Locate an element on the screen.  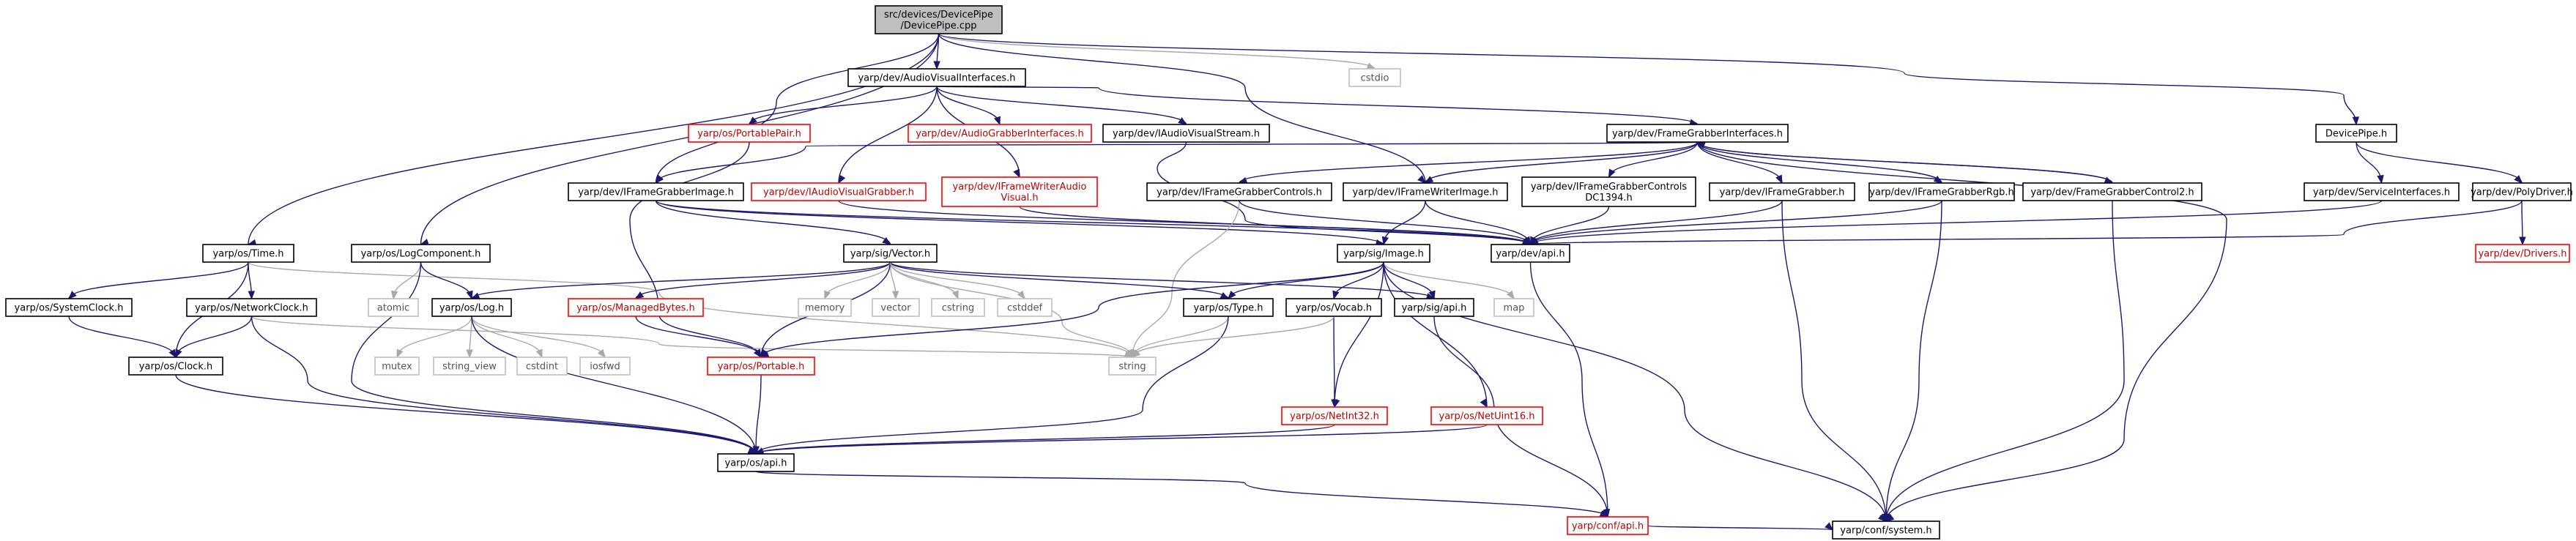
node-poly-driver: yarp/dev/PolyDriver.h is located at coordinates (2522, 192).